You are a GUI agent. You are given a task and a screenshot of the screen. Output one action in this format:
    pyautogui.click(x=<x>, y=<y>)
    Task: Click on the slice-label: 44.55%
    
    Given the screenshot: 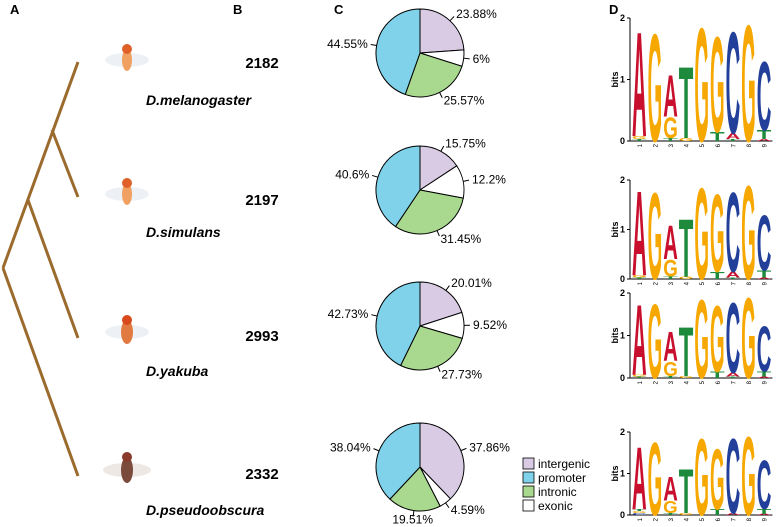 What is the action you would take?
    pyautogui.click(x=347, y=44)
    